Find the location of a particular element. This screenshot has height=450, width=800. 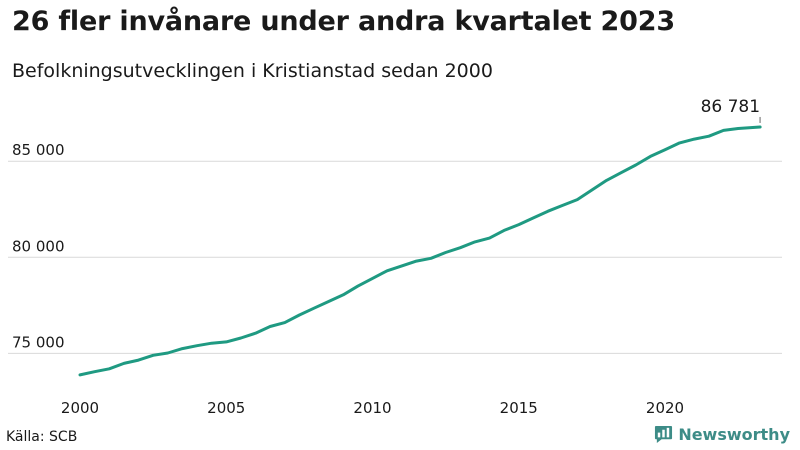

brand-logo: Newsworthy is located at coordinates (722, 434).